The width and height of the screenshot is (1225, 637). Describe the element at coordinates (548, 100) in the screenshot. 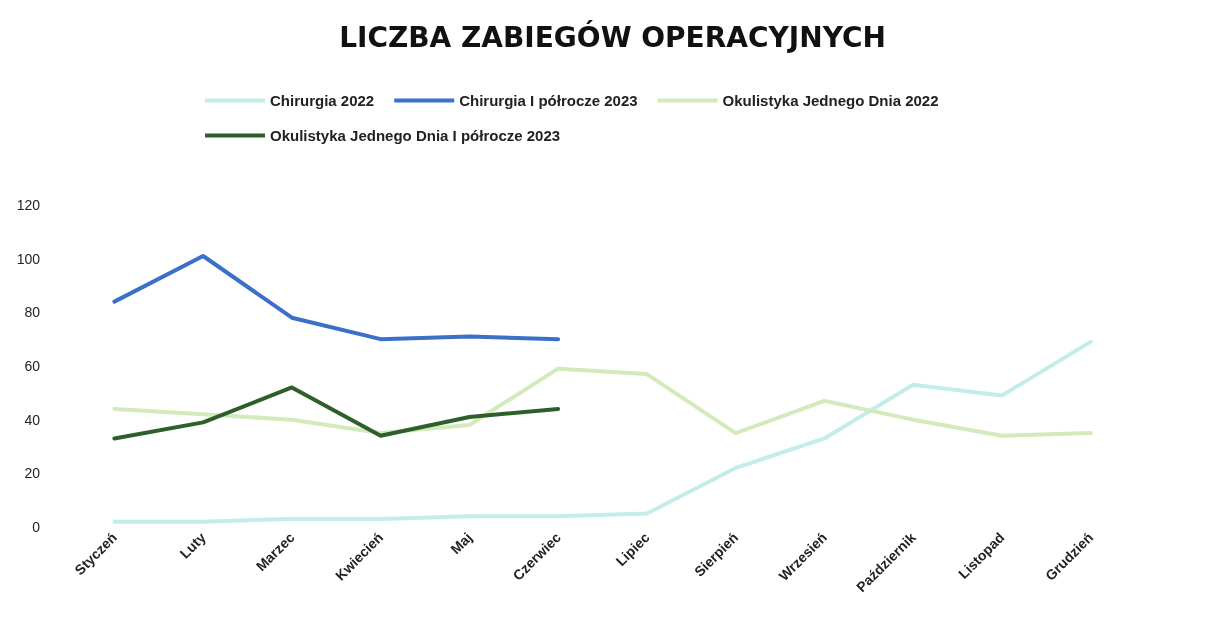

I see `legend-label: Chirurgia I półrocze 2023` at that location.